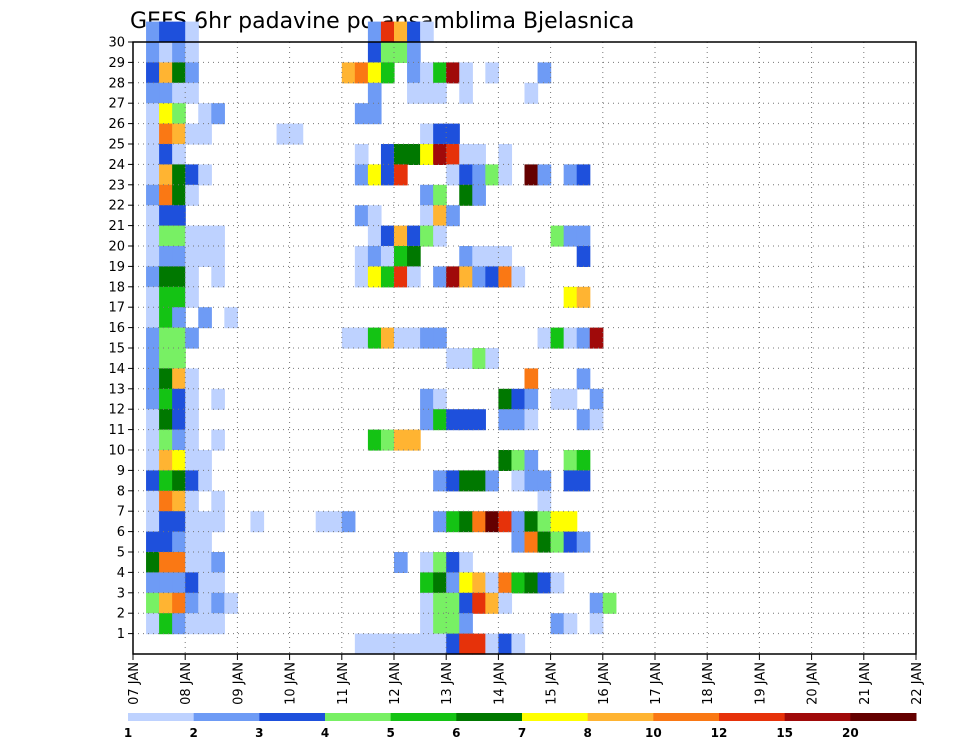 This screenshot has width=960, height=742. What do you see at coordinates (116, 124) in the screenshot?
I see `y-tick-label: 26` at bounding box center [116, 124].